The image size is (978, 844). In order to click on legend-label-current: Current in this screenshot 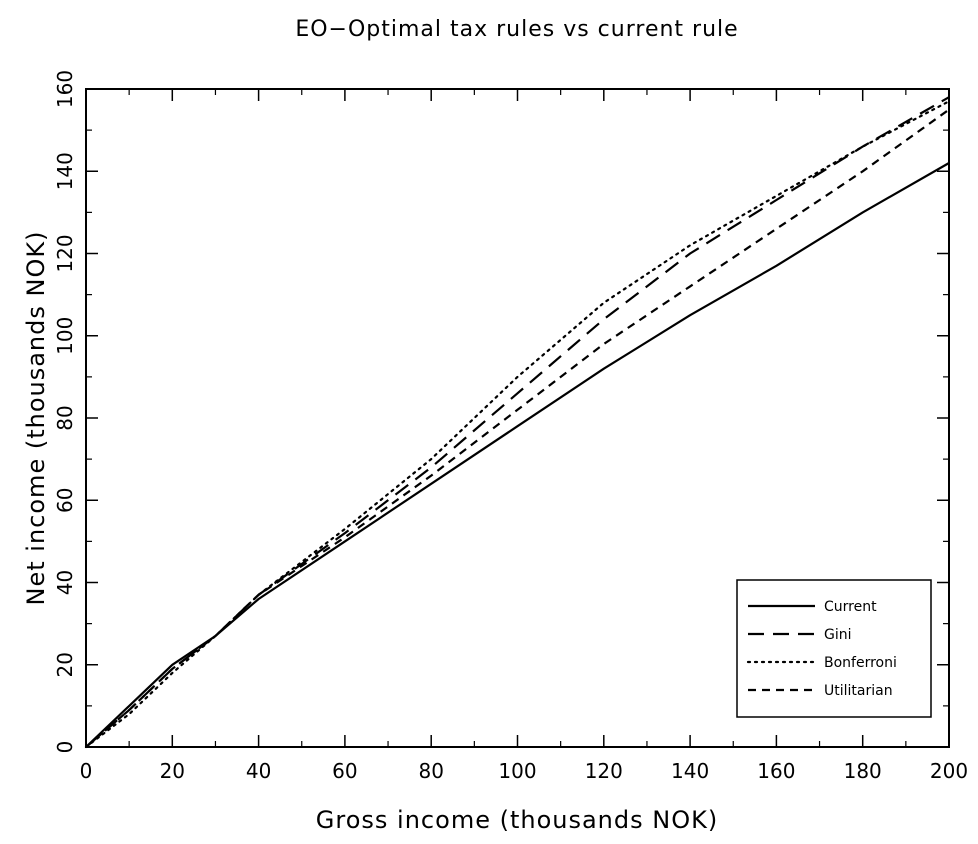, I will do `click(850, 607)`.